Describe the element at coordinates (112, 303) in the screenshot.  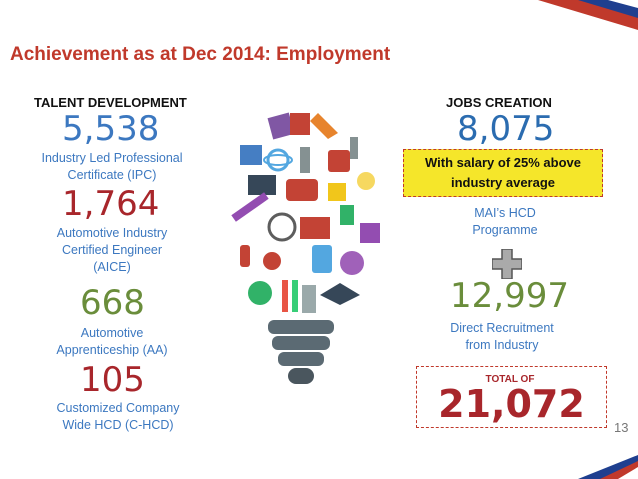
I see `aa-number: 668` at that location.